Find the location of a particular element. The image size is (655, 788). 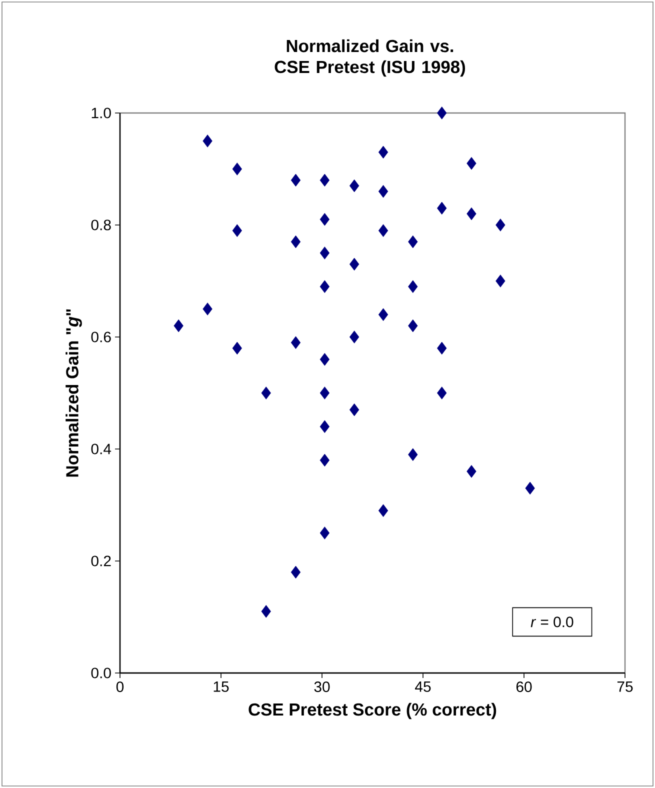

y-tick-label: 0.0 is located at coordinates (101, 673).